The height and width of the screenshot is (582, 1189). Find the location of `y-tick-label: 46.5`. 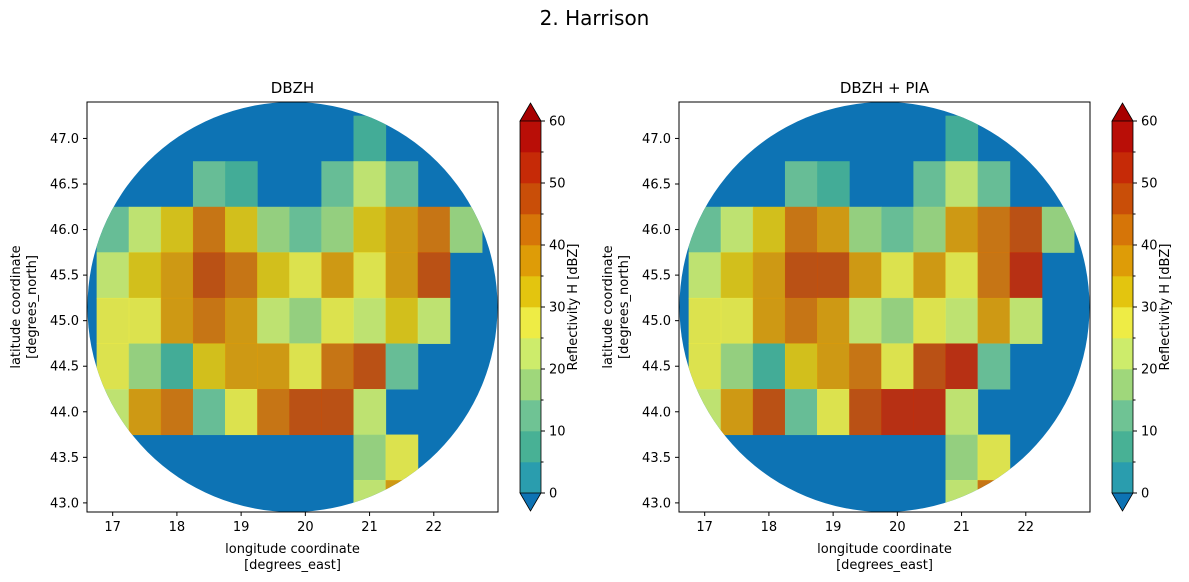

y-tick-label: 46.5 is located at coordinates (64, 185).